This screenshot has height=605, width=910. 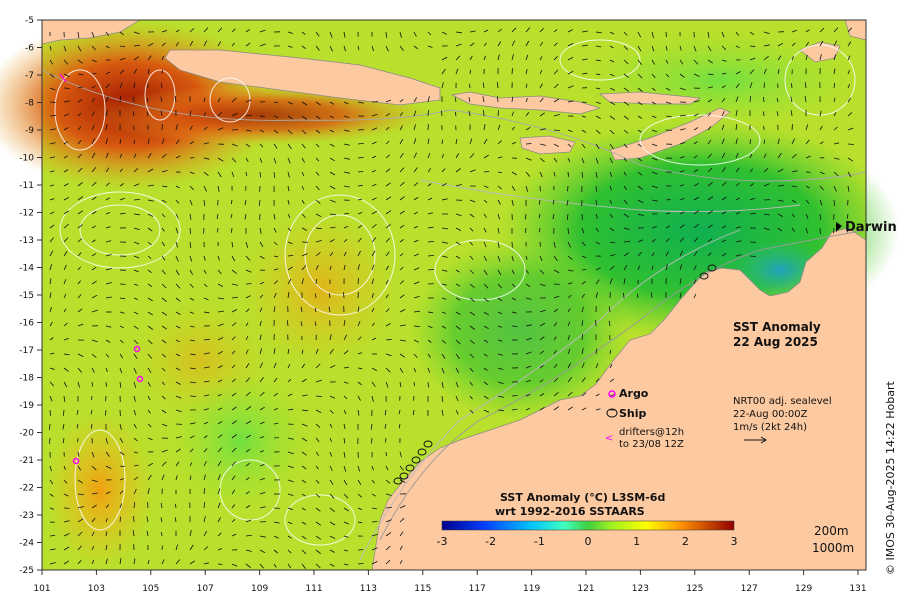 I want to click on lon-tick-label: 101, so click(x=41, y=589).